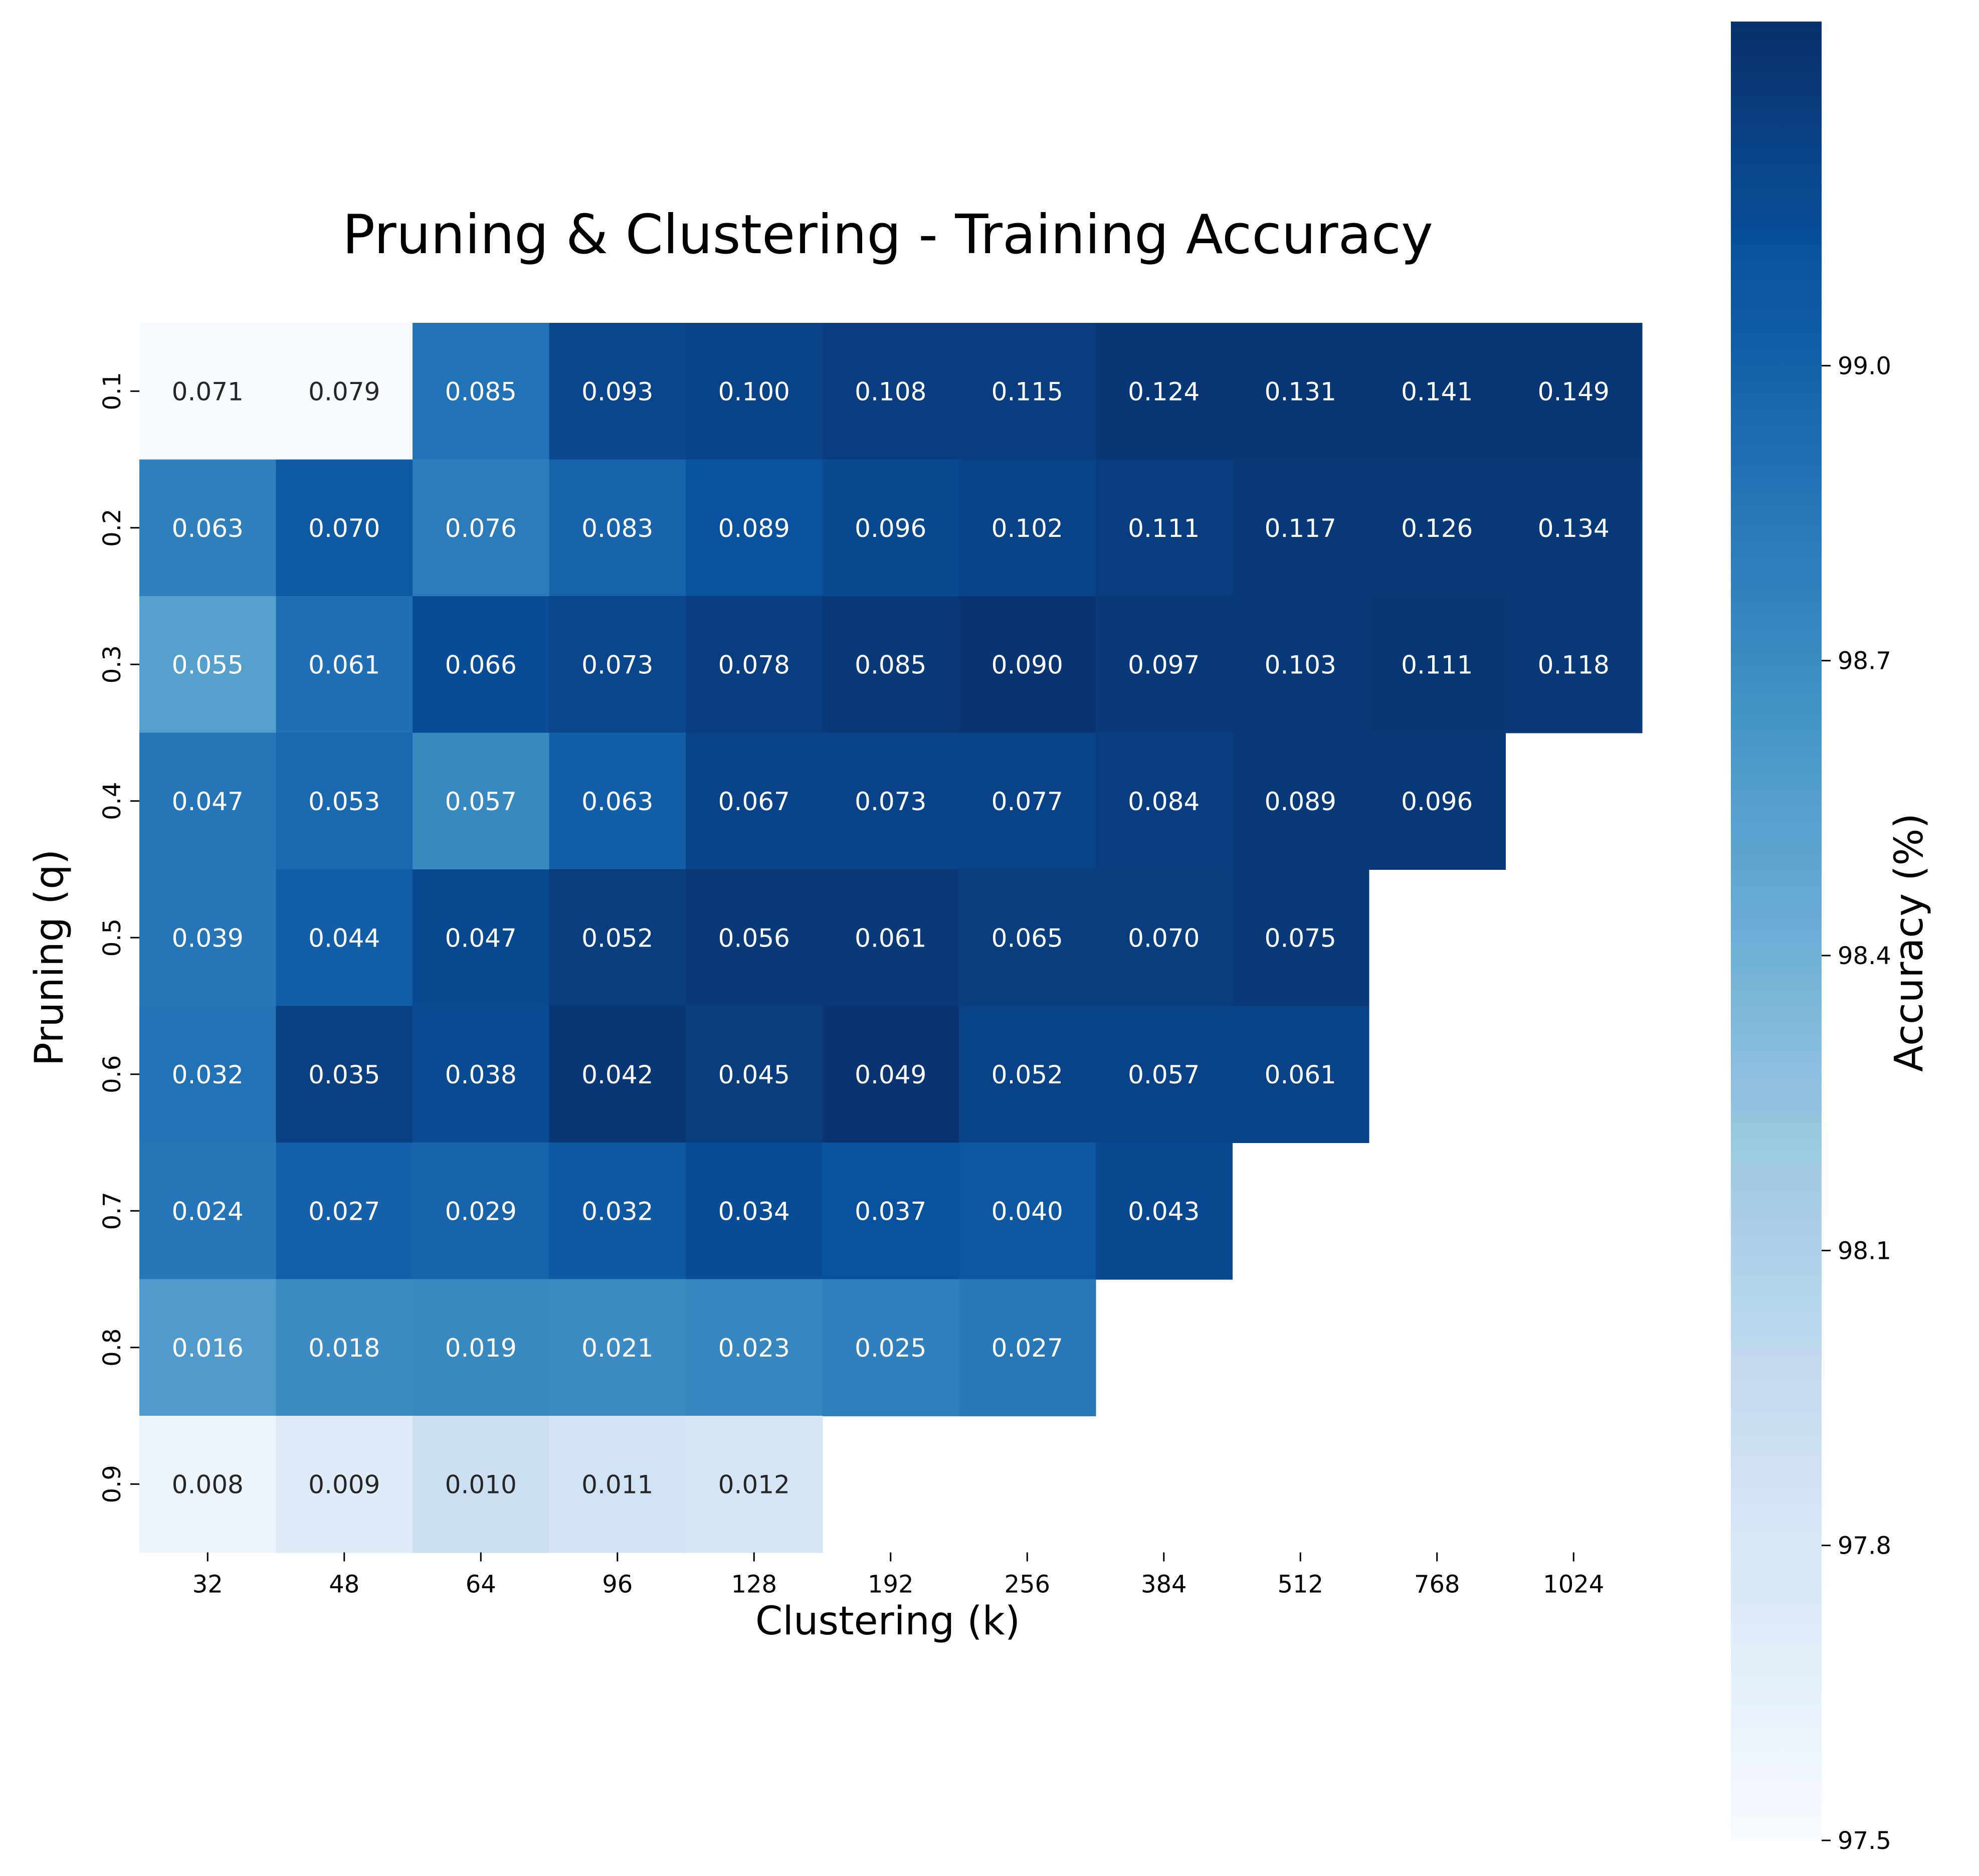  Describe the element at coordinates (112, 1211) in the screenshot. I see `y-tick-label: 0.7` at that location.